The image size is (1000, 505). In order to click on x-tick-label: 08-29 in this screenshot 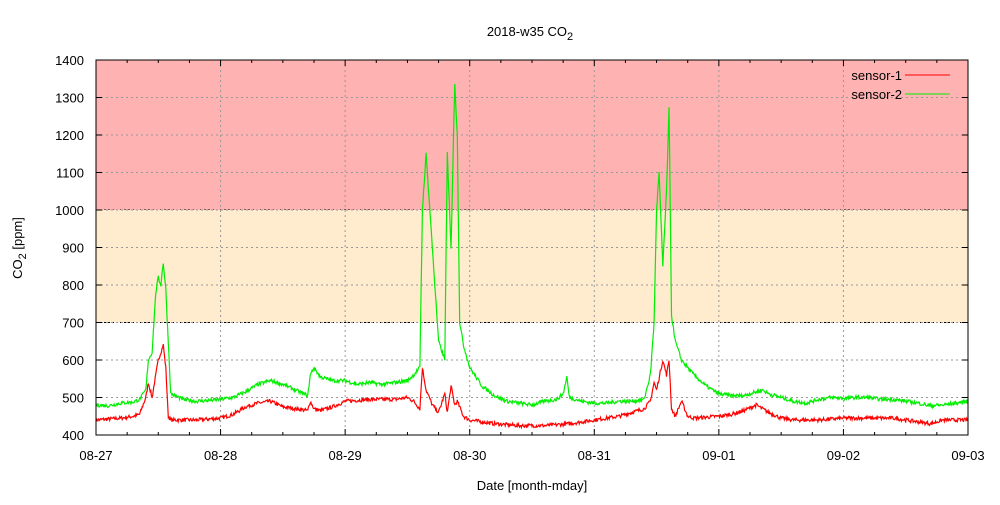, I will do `click(345, 455)`.